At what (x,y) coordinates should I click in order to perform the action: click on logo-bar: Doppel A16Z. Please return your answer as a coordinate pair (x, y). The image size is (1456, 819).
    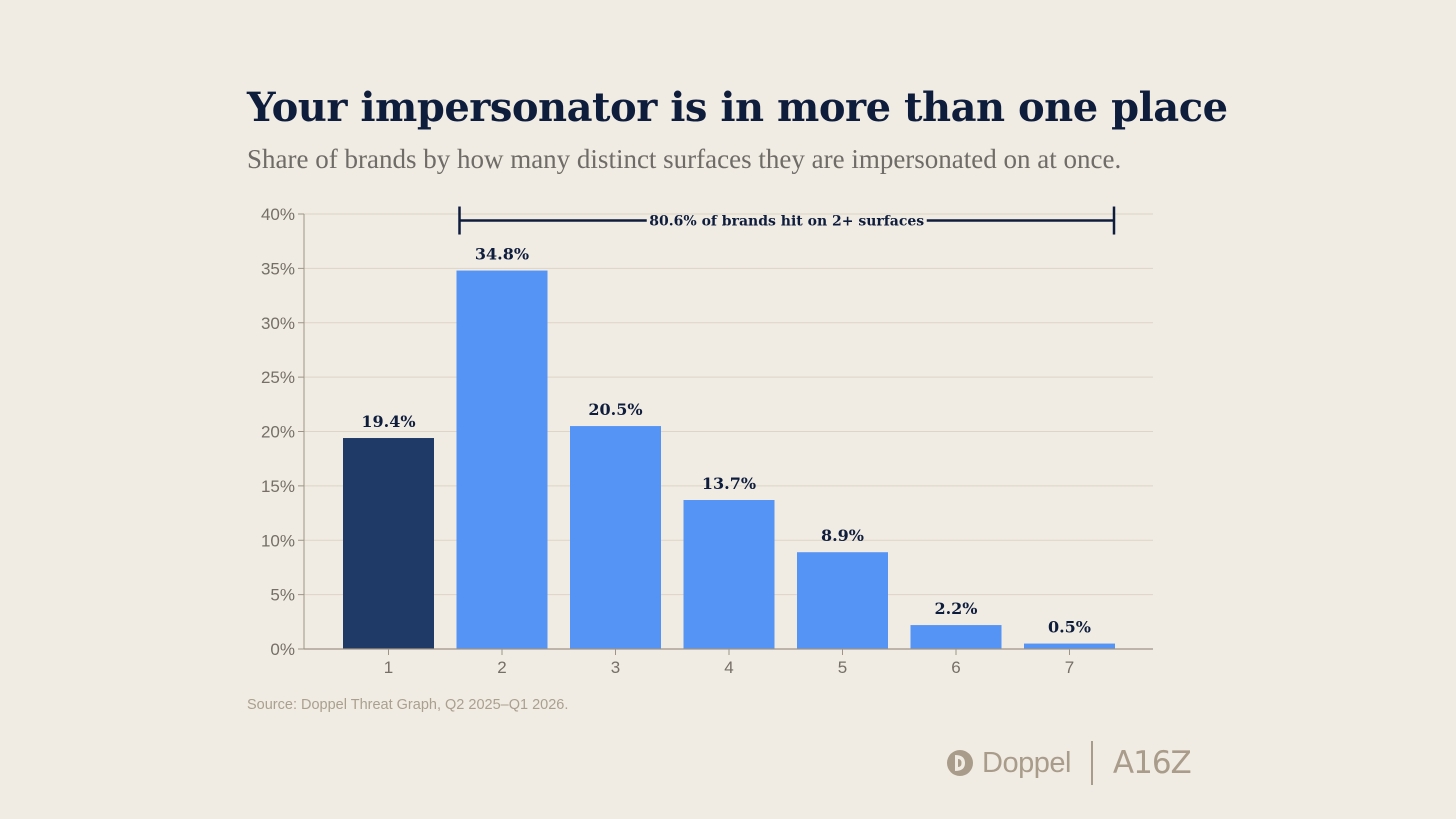
    Looking at the image, I should click on (1069, 763).